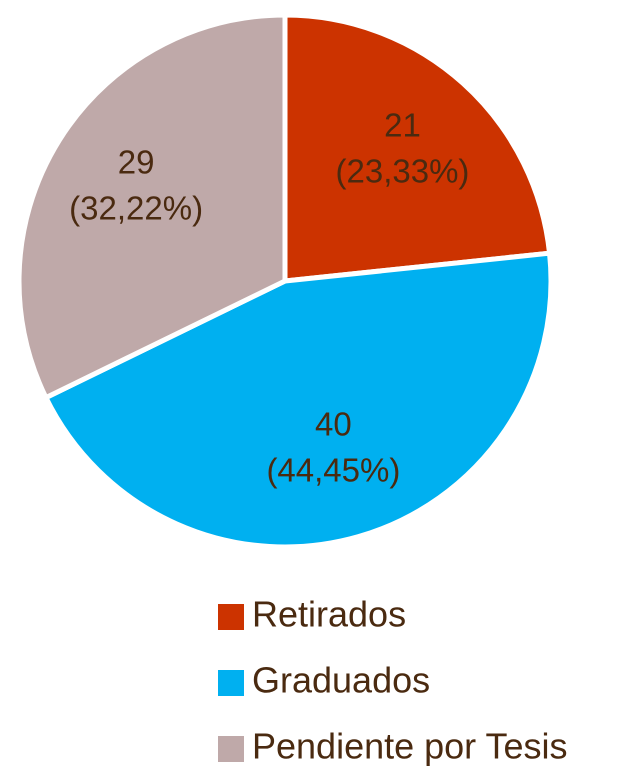 The width and height of the screenshot is (636, 768). I want to click on legend-label: Graduados, so click(341, 680).